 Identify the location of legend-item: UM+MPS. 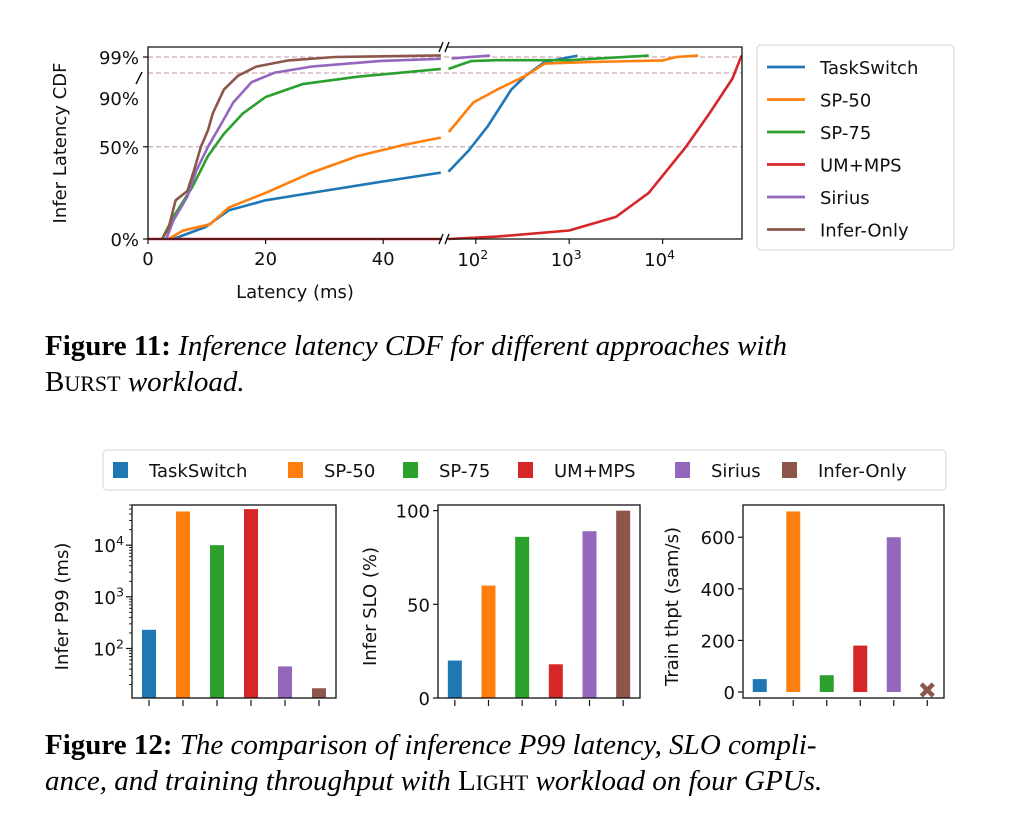
(834, 166).